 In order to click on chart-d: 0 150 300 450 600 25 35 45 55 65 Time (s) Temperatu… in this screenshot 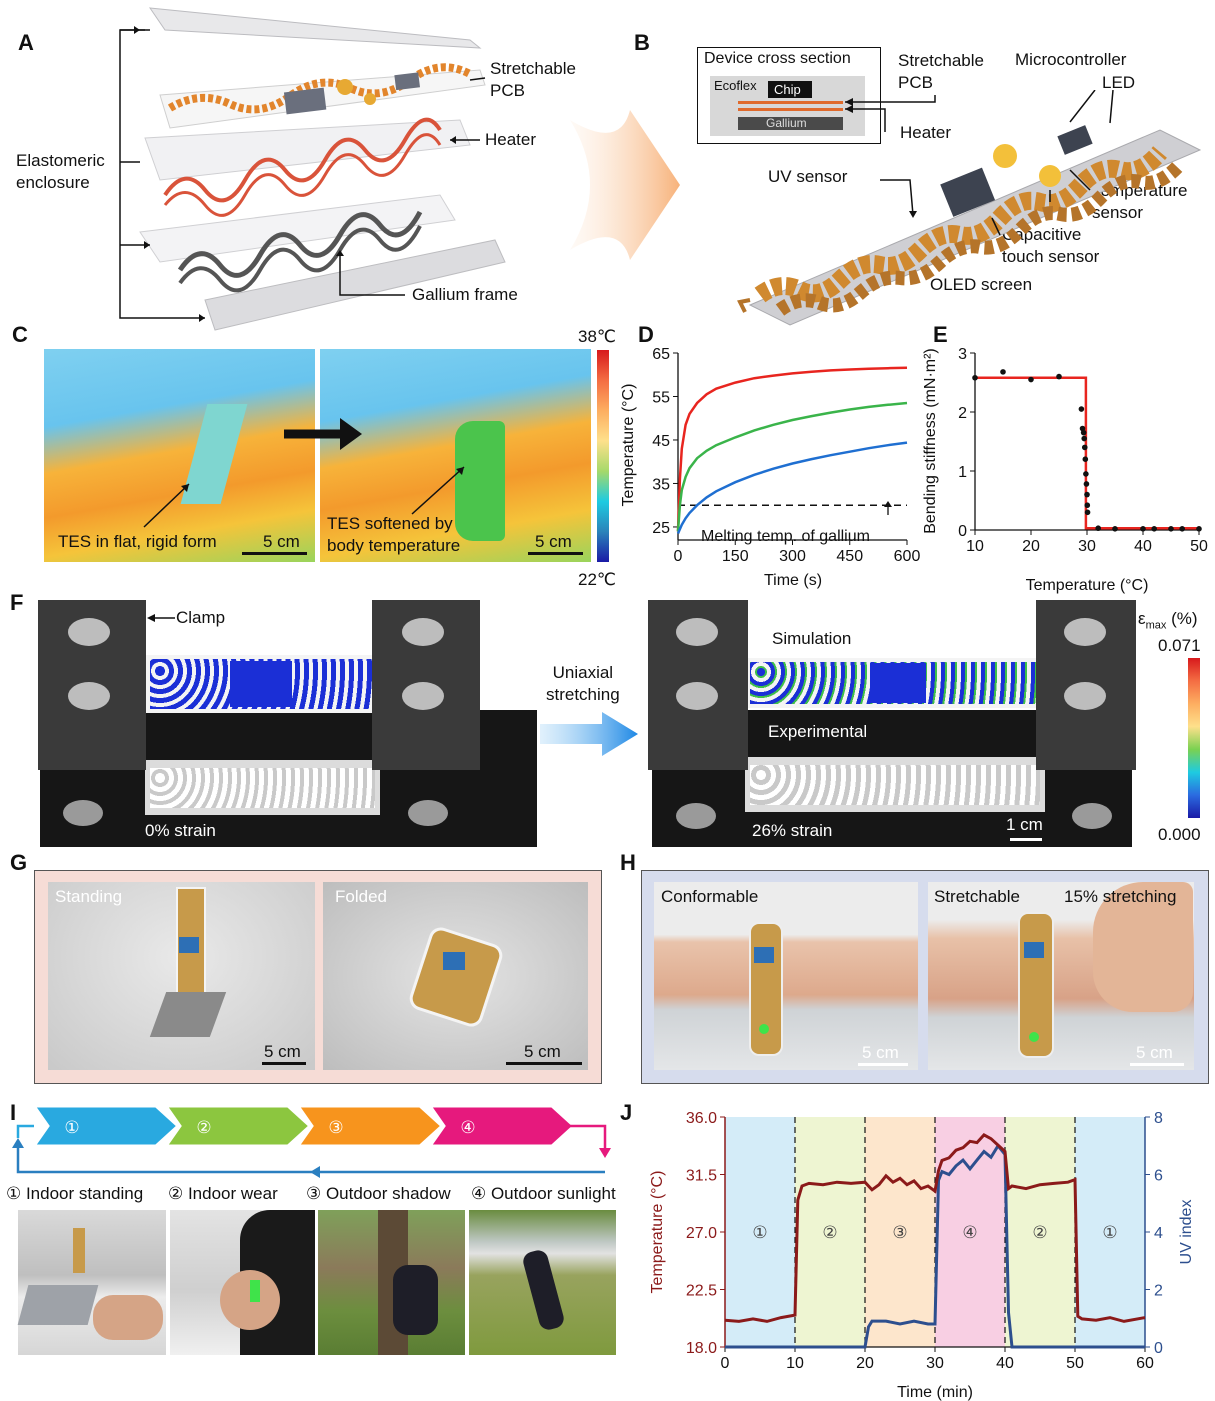, I will do `click(770, 467)`.